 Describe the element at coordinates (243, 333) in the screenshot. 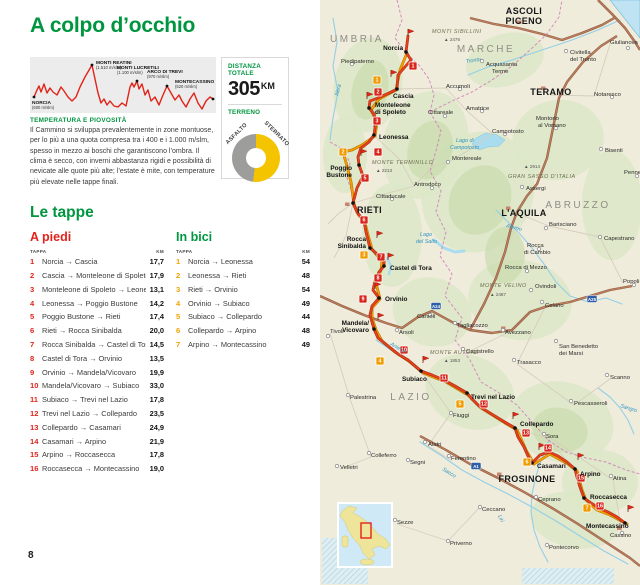

I see `stage-row: 6 Collepardo → Arpino 48` at that location.